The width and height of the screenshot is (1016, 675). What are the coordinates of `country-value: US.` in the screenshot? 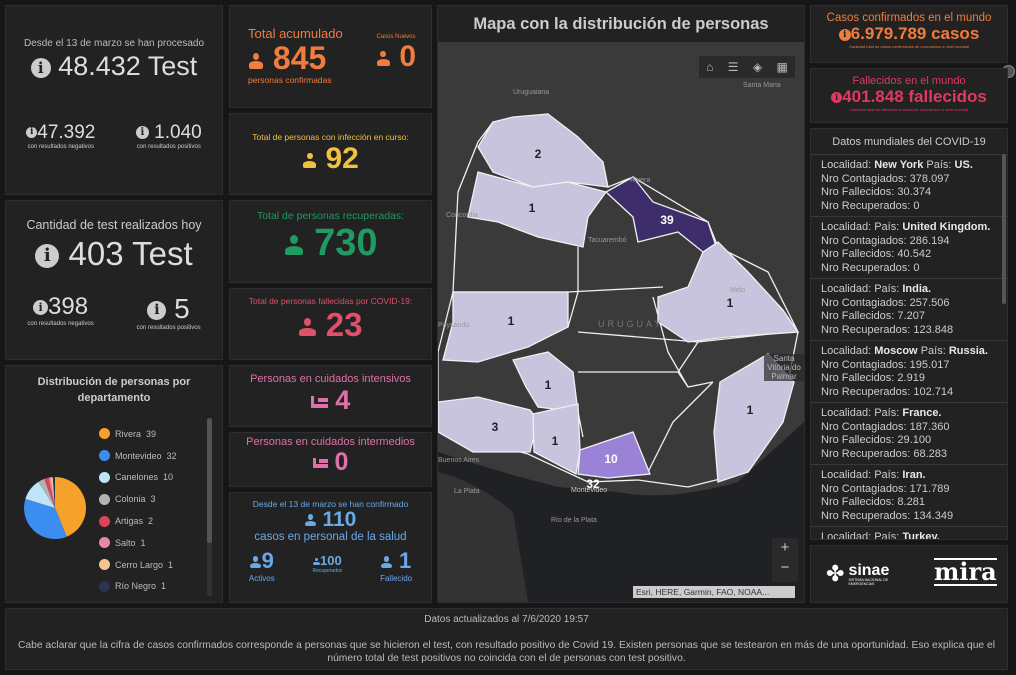 It's located at (963, 165).